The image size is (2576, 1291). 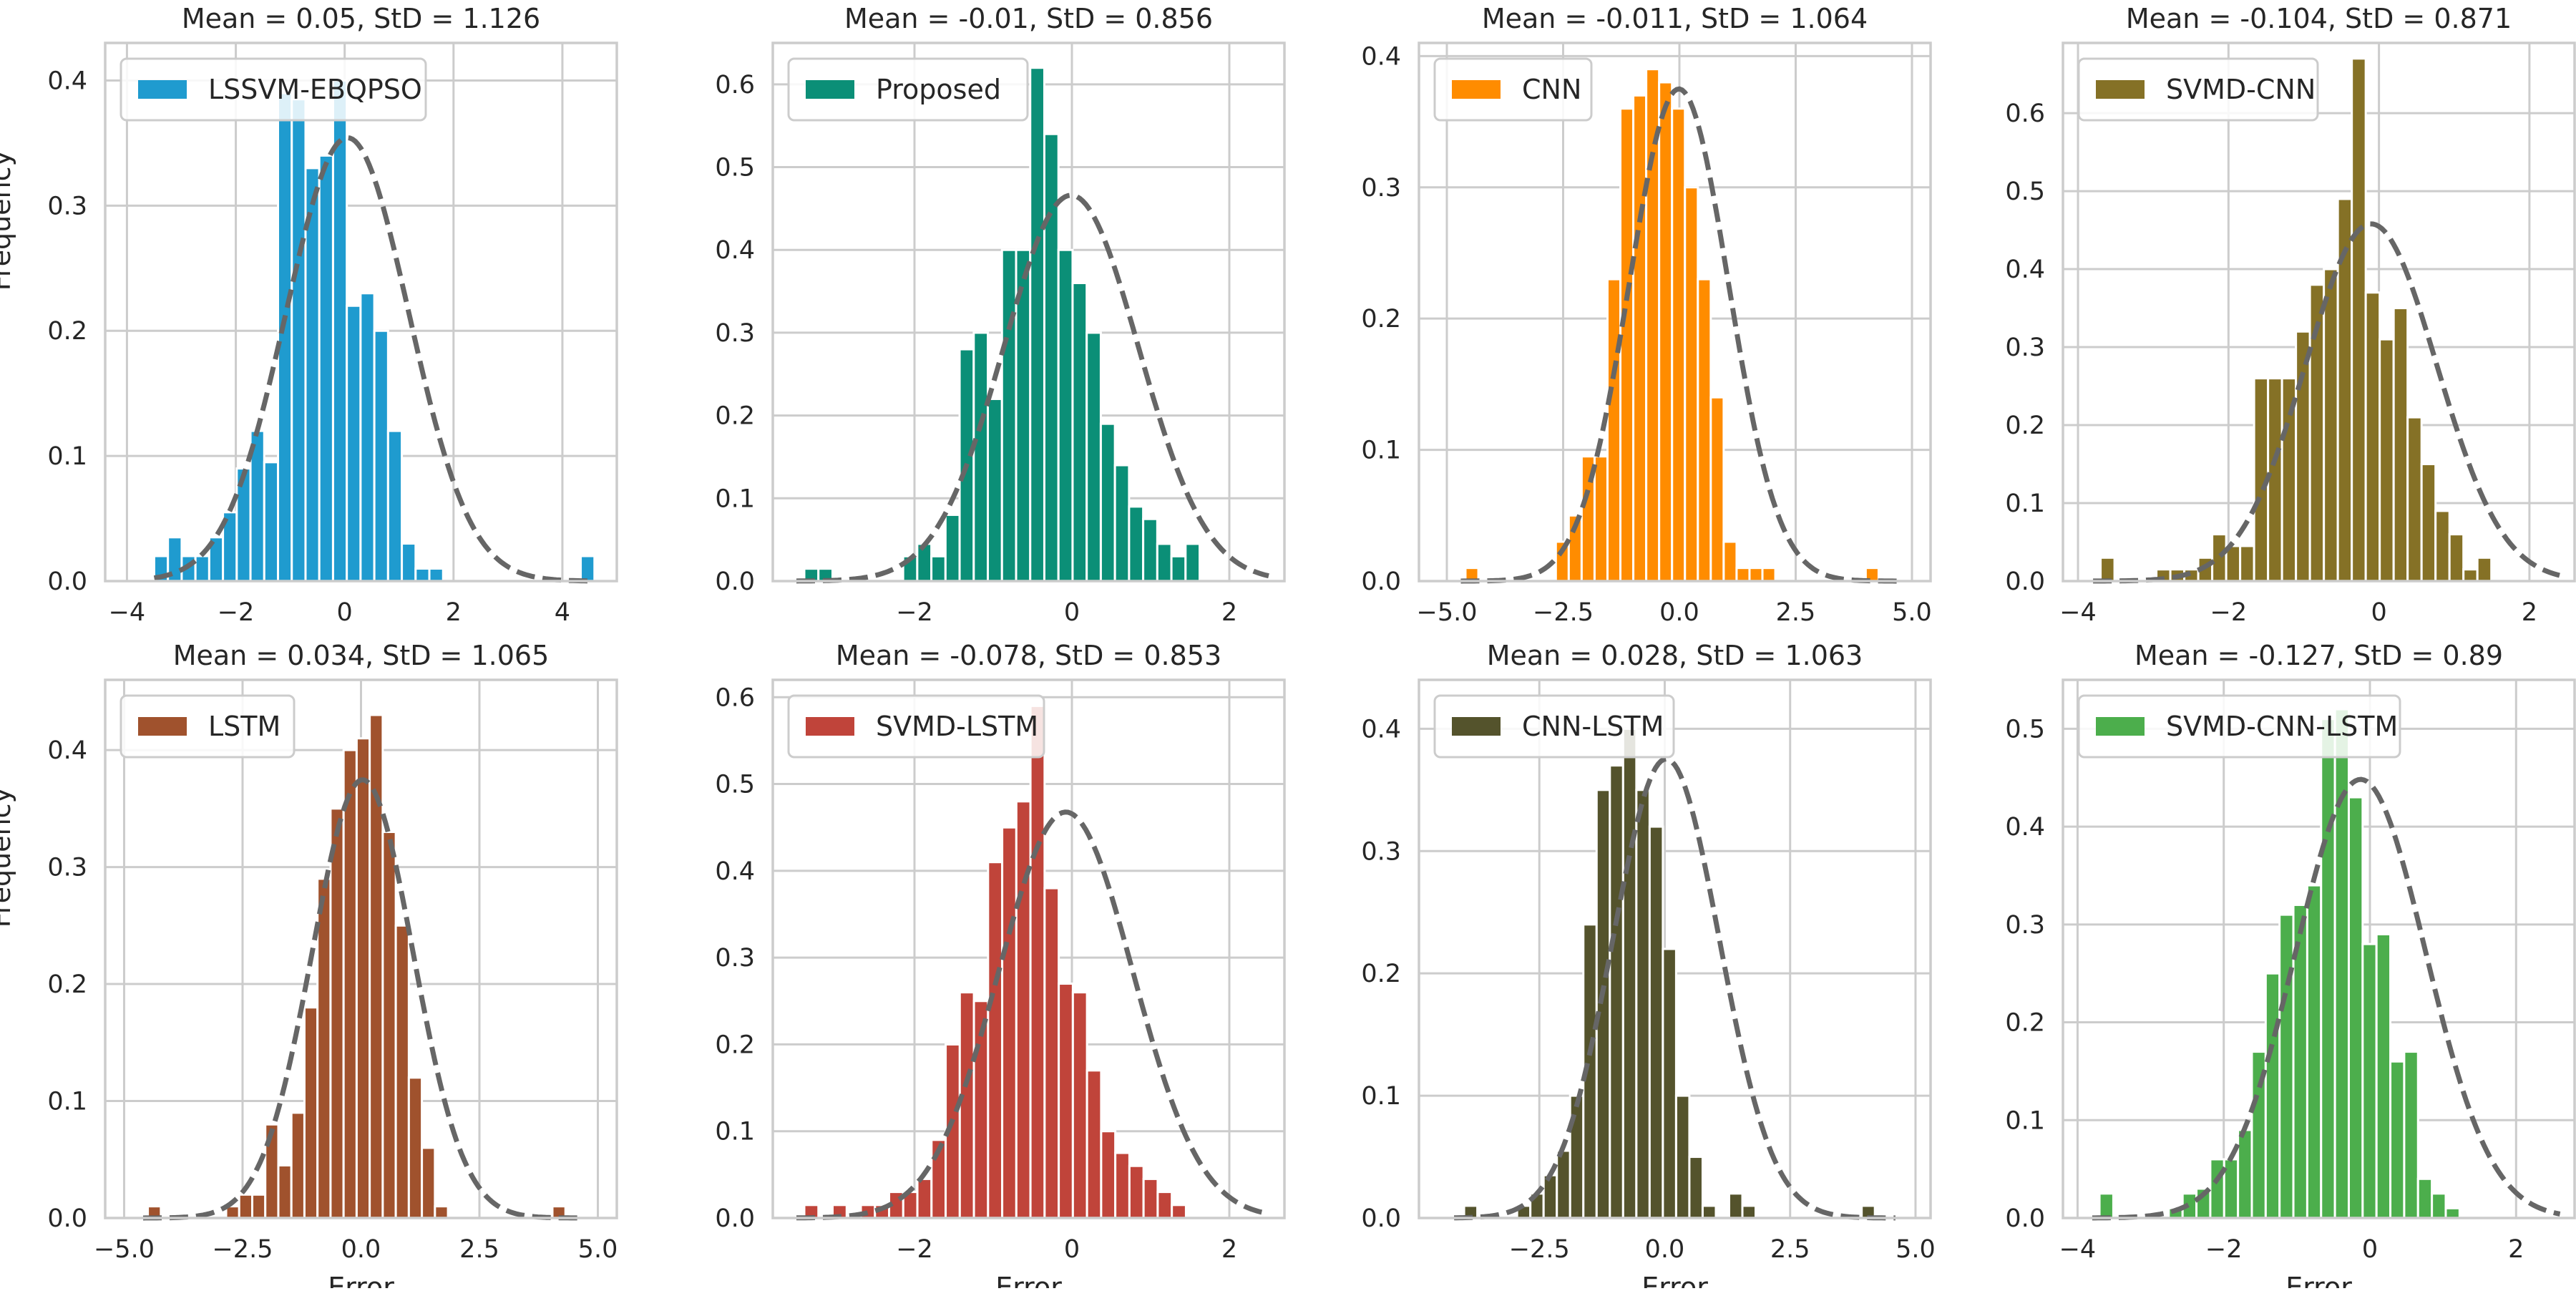 I want to click on legend-label: Proposed, so click(x=938, y=89).